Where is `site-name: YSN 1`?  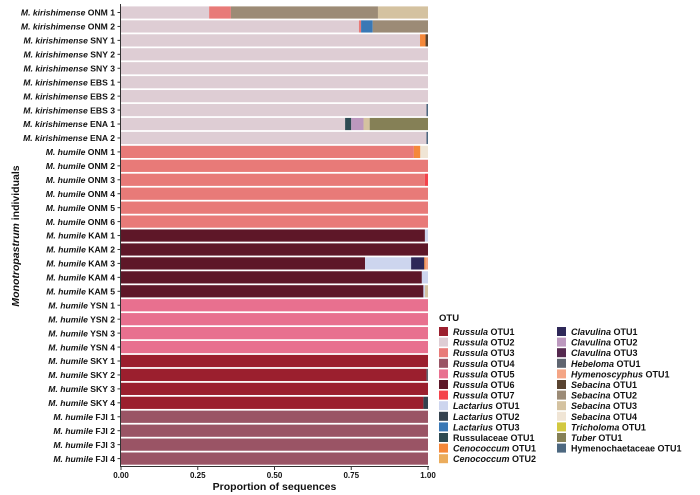
site-name: YSN 1 is located at coordinates (101, 305).